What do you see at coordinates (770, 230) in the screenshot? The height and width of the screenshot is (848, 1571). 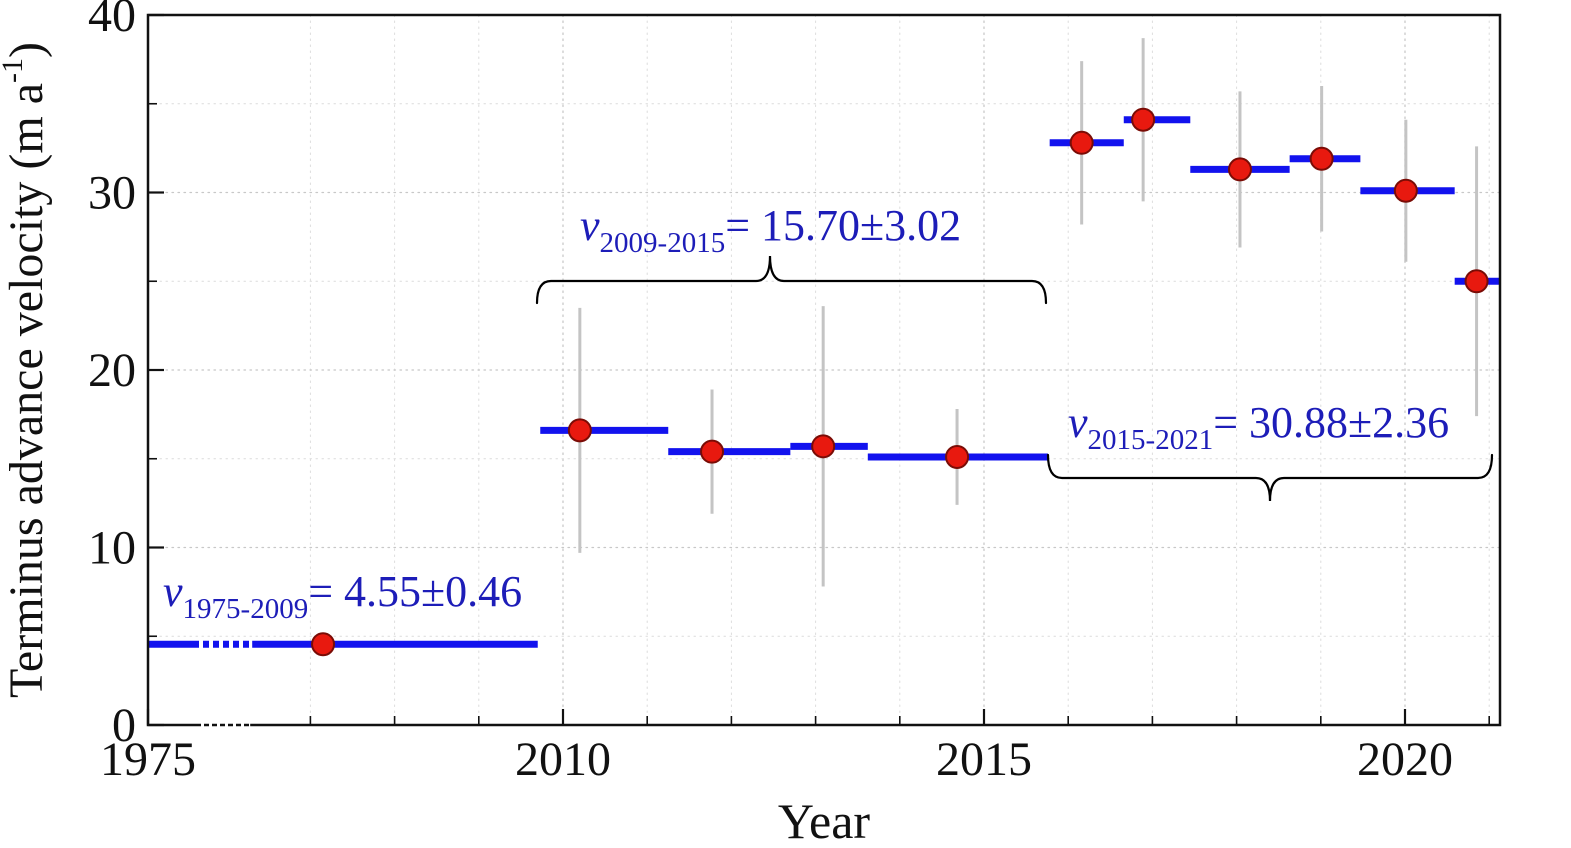 I see `period-mean-annotation: v2009-2015= 15.70±3.02` at bounding box center [770, 230].